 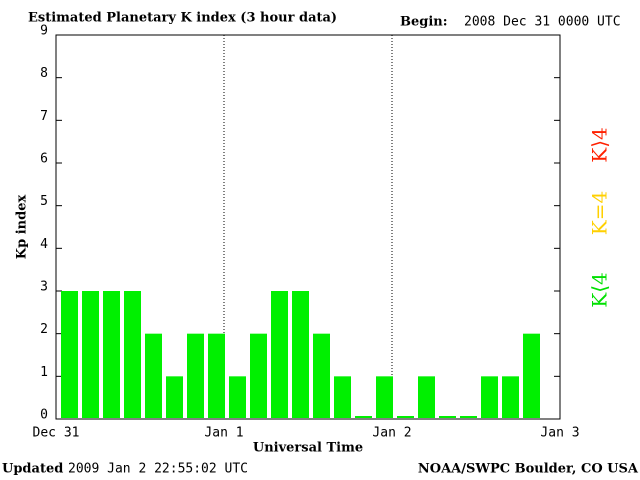 What do you see at coordinates (391, 433) in the screenshot?
I see `x-tick-label: Jan 2` at bounding box center [391, 433].